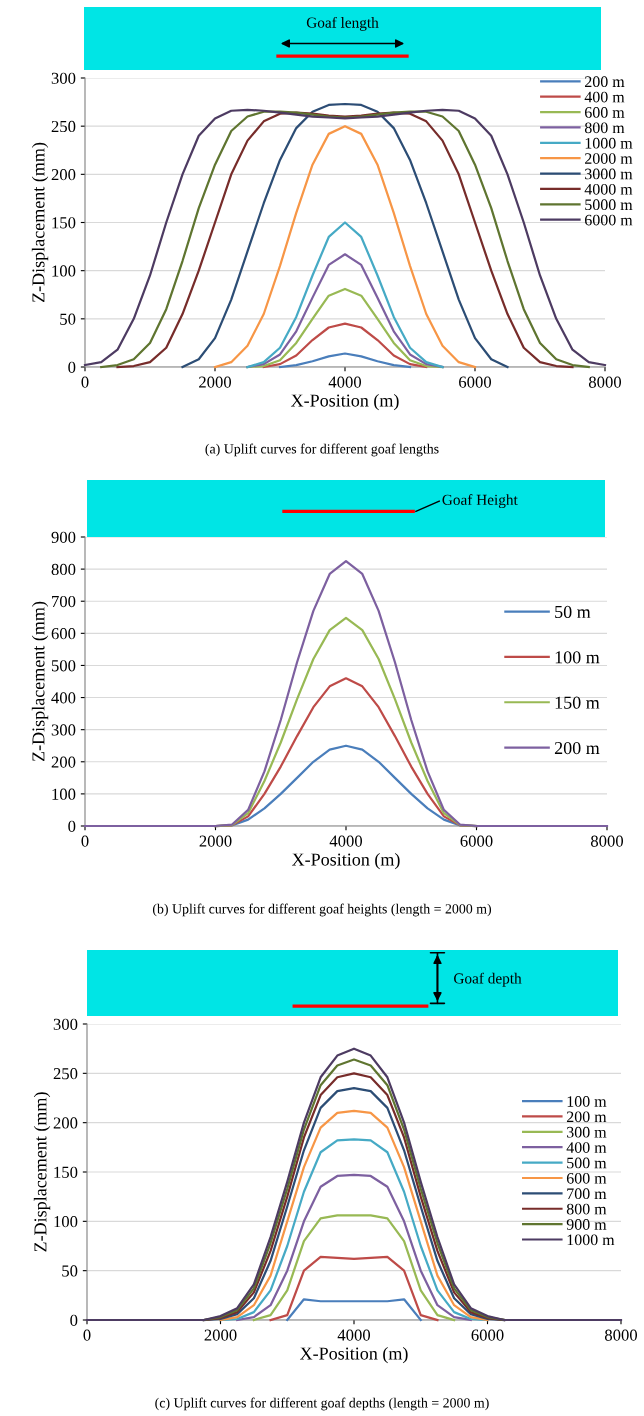 The height and width of the screenshot is (1416, 644). Describe the element at coordinates (587, 1194) in the screenshot. I see `legend-label: 700 m` at that location.